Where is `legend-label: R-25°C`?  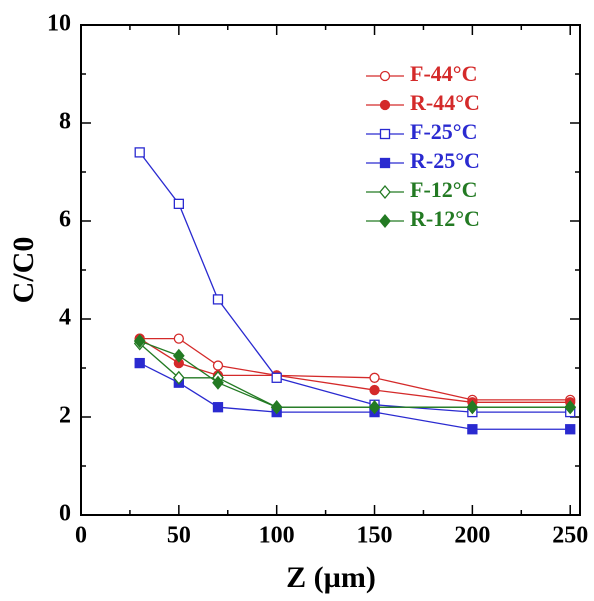
legend-label: R-25°C is located at coordinates (445, 160).